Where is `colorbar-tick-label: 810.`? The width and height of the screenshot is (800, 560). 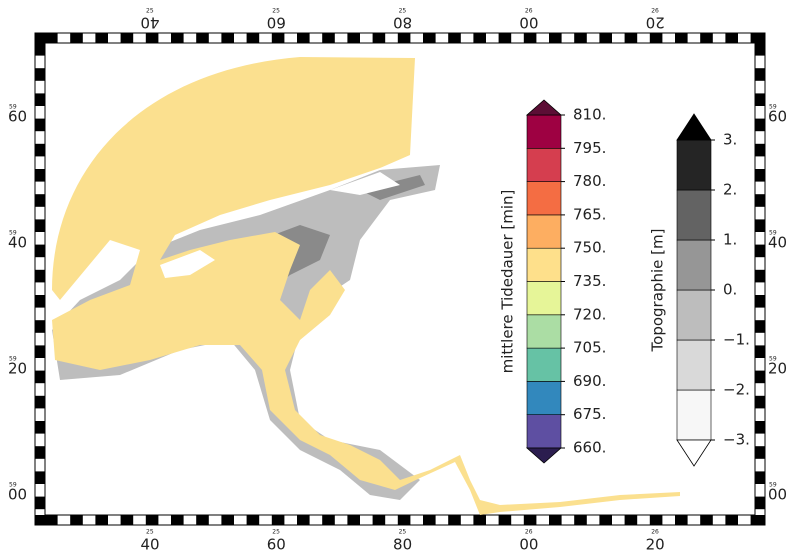
colorbar-tick-label: 810. is located at coordinates (589, 115).